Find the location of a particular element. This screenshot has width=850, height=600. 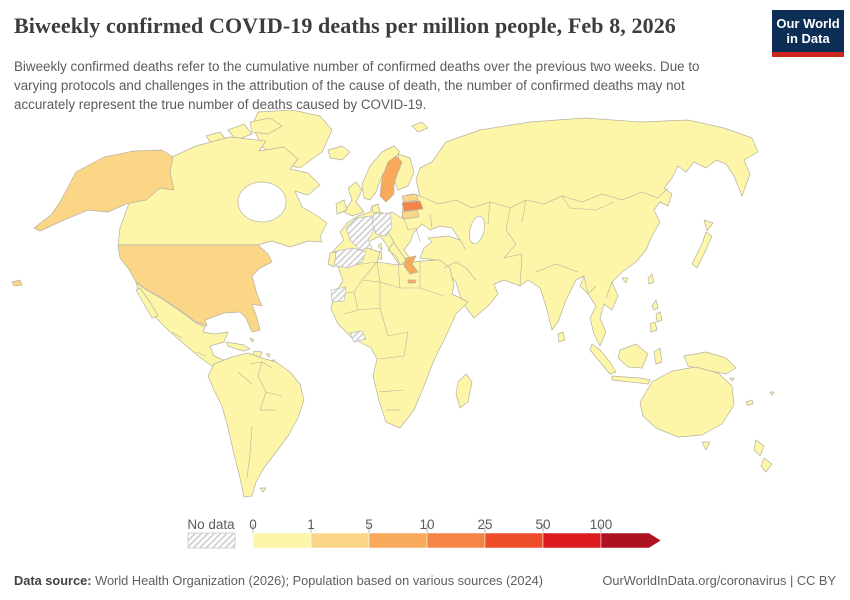

legend-tick-label: 50 is located at coordinates (542, 524).